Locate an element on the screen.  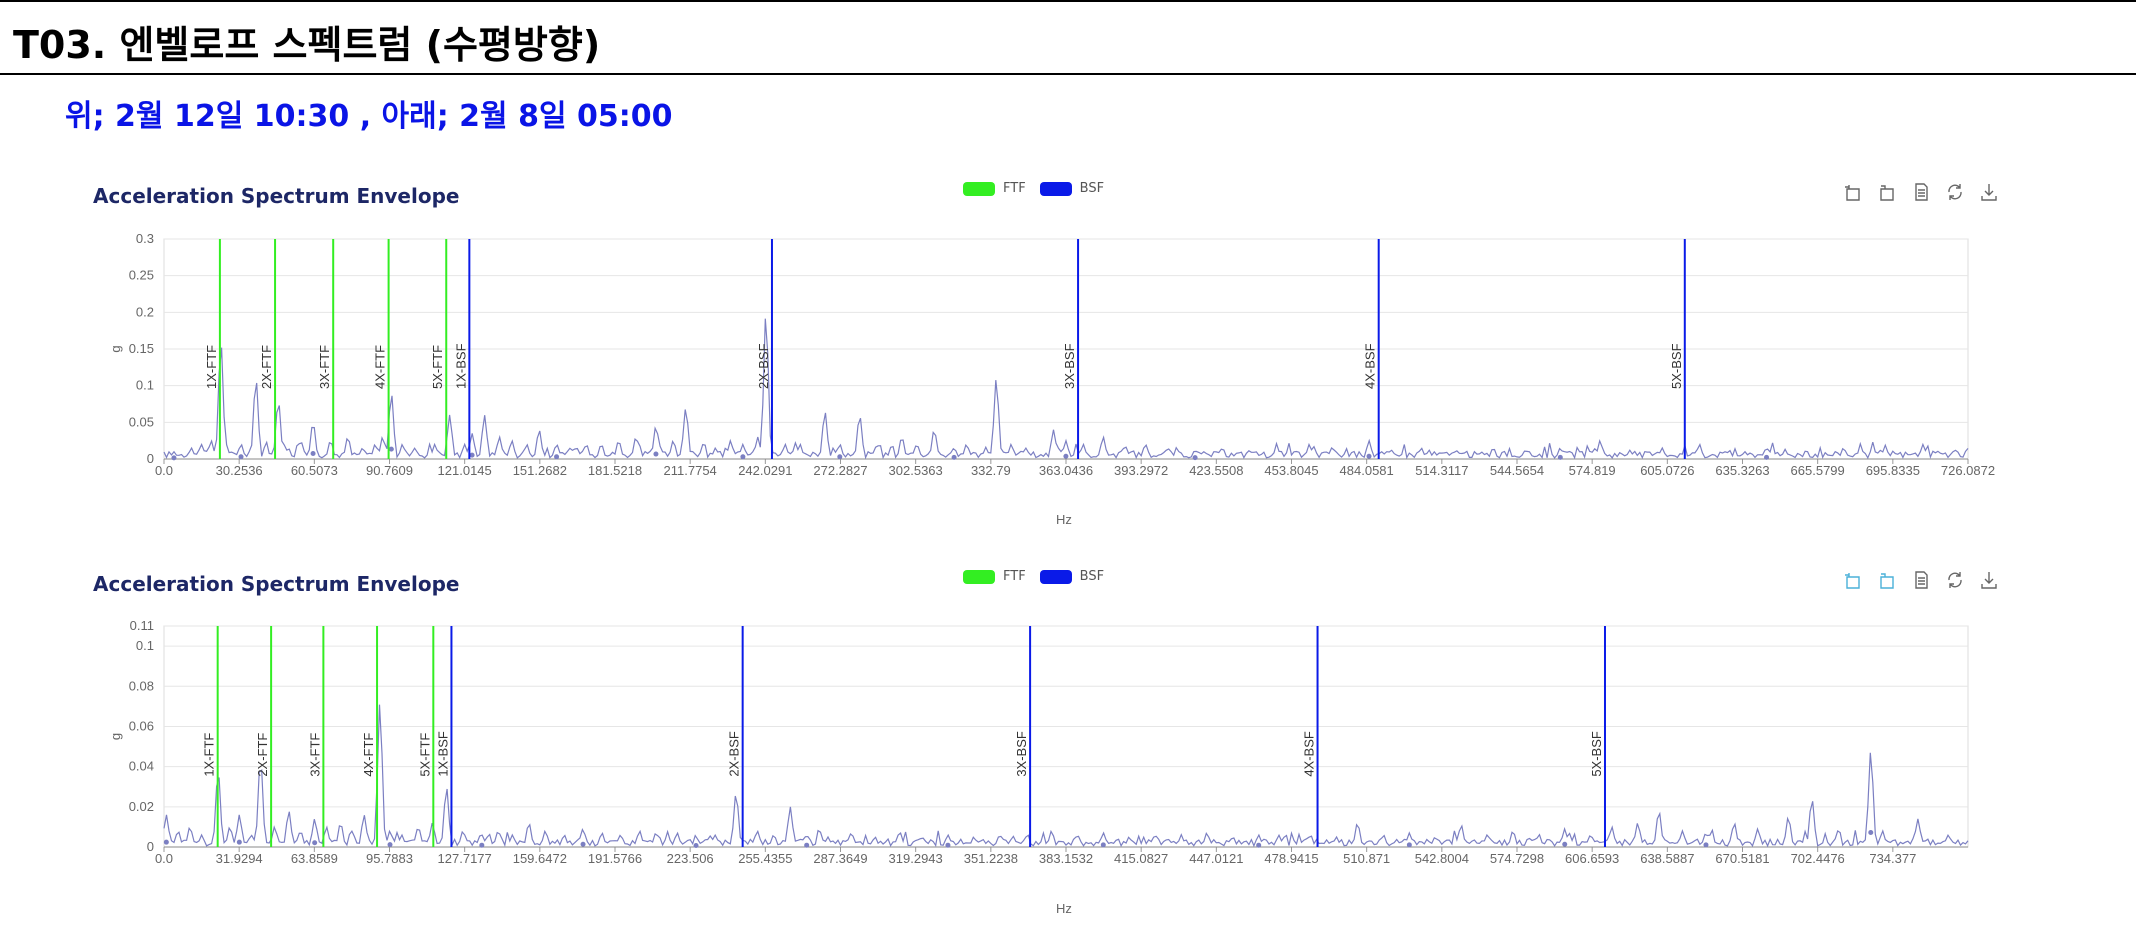
chart-legend: FTF BSF is located at coordinates (1040, 188).